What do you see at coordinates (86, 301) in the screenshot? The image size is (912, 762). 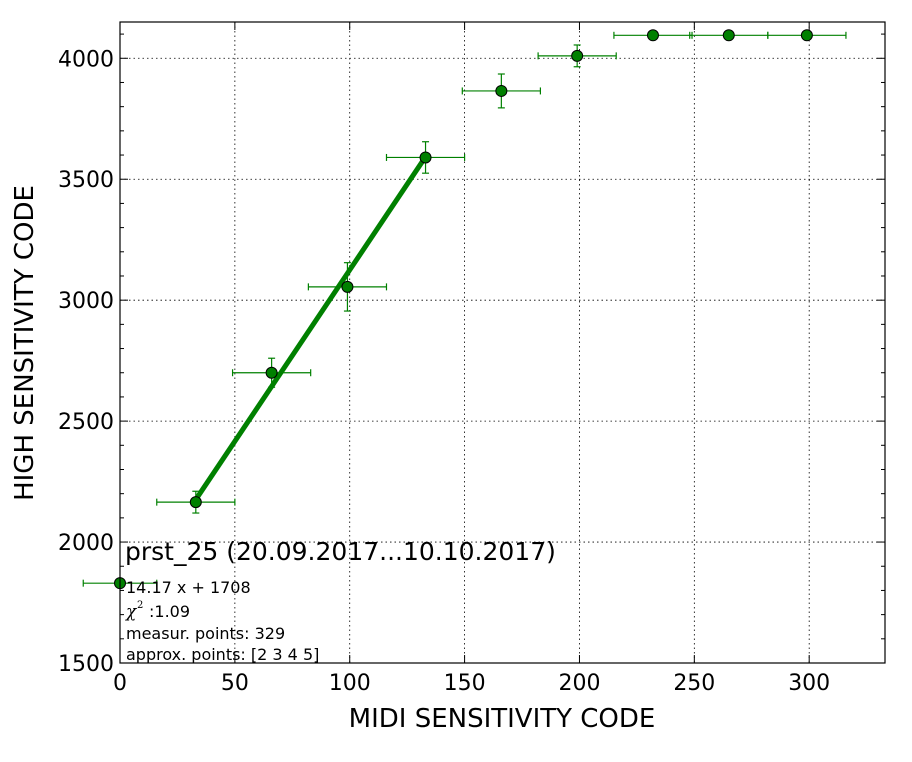 I see `y-tick-label: 3000` at bounding box center [86, 301].